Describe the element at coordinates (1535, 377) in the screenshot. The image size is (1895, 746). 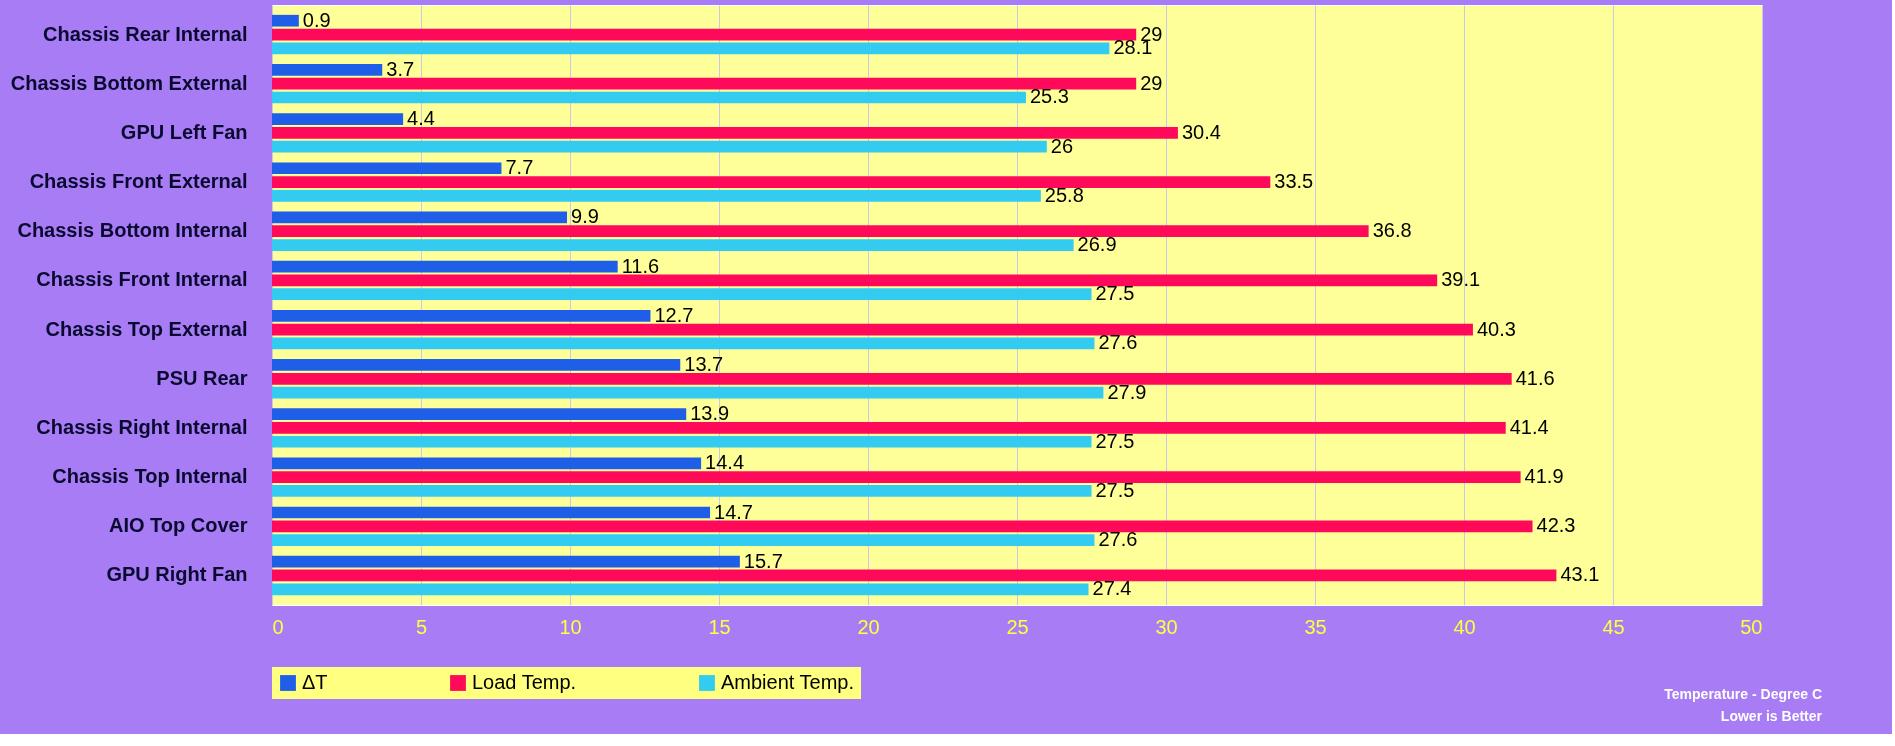
I see `data-label: 41.6` at that location.